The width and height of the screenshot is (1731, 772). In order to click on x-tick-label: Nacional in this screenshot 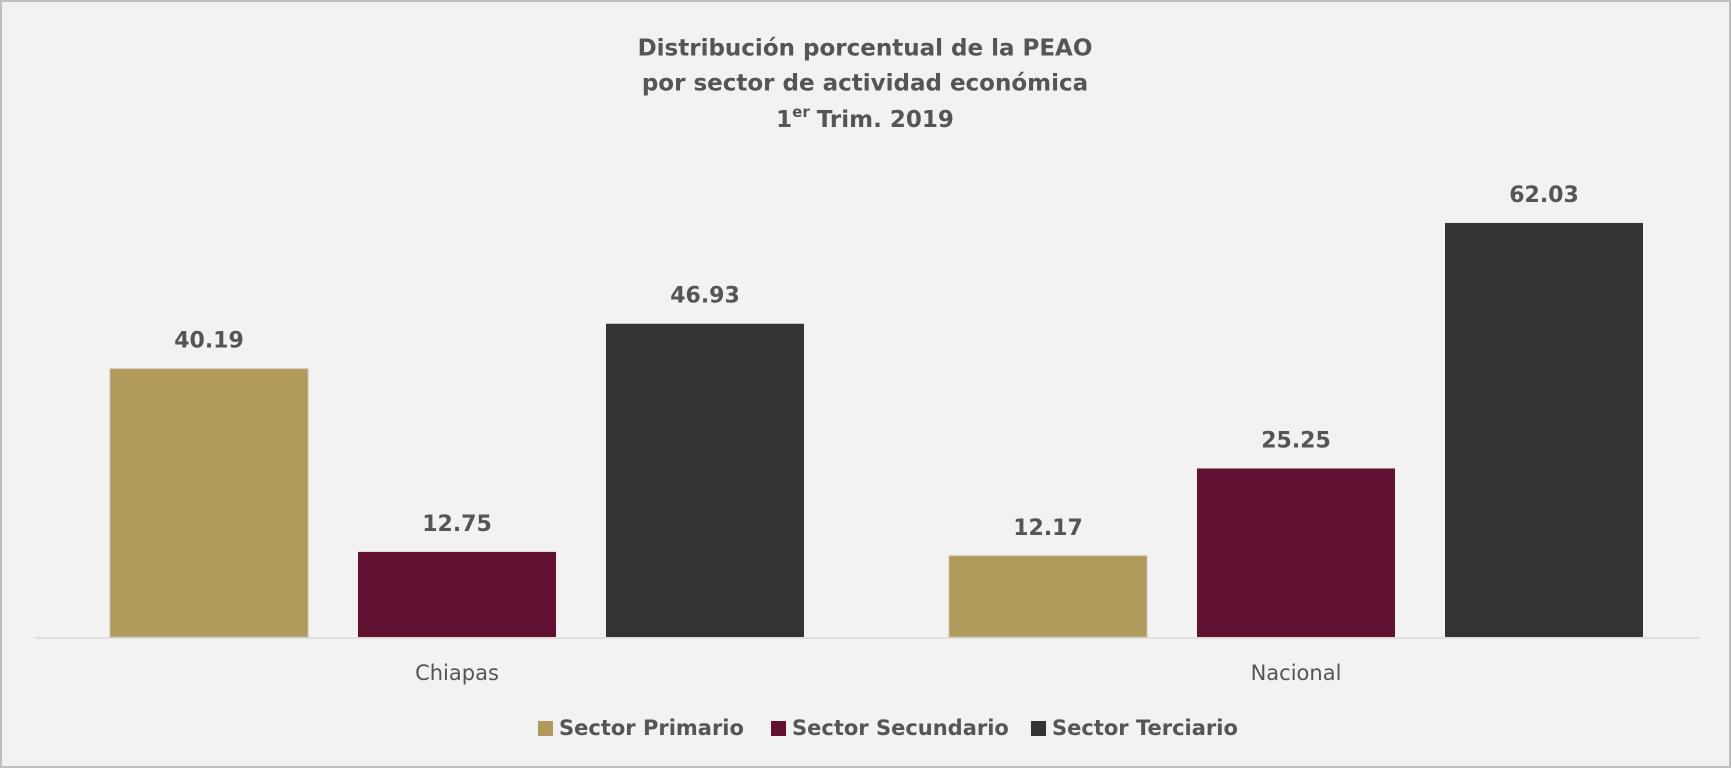, I will do `click(1296, 673)`.